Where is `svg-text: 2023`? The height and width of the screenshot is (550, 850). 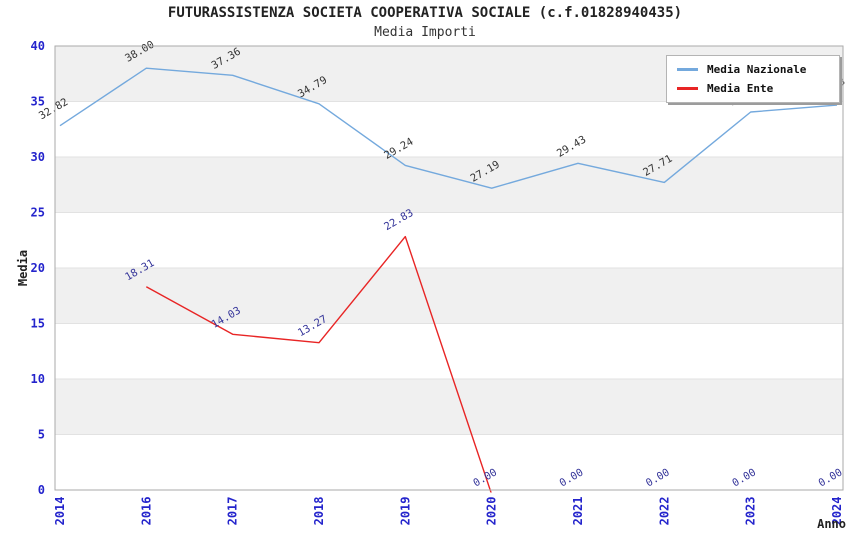 svg-text: 2023 is located at coordinates (751, 511).